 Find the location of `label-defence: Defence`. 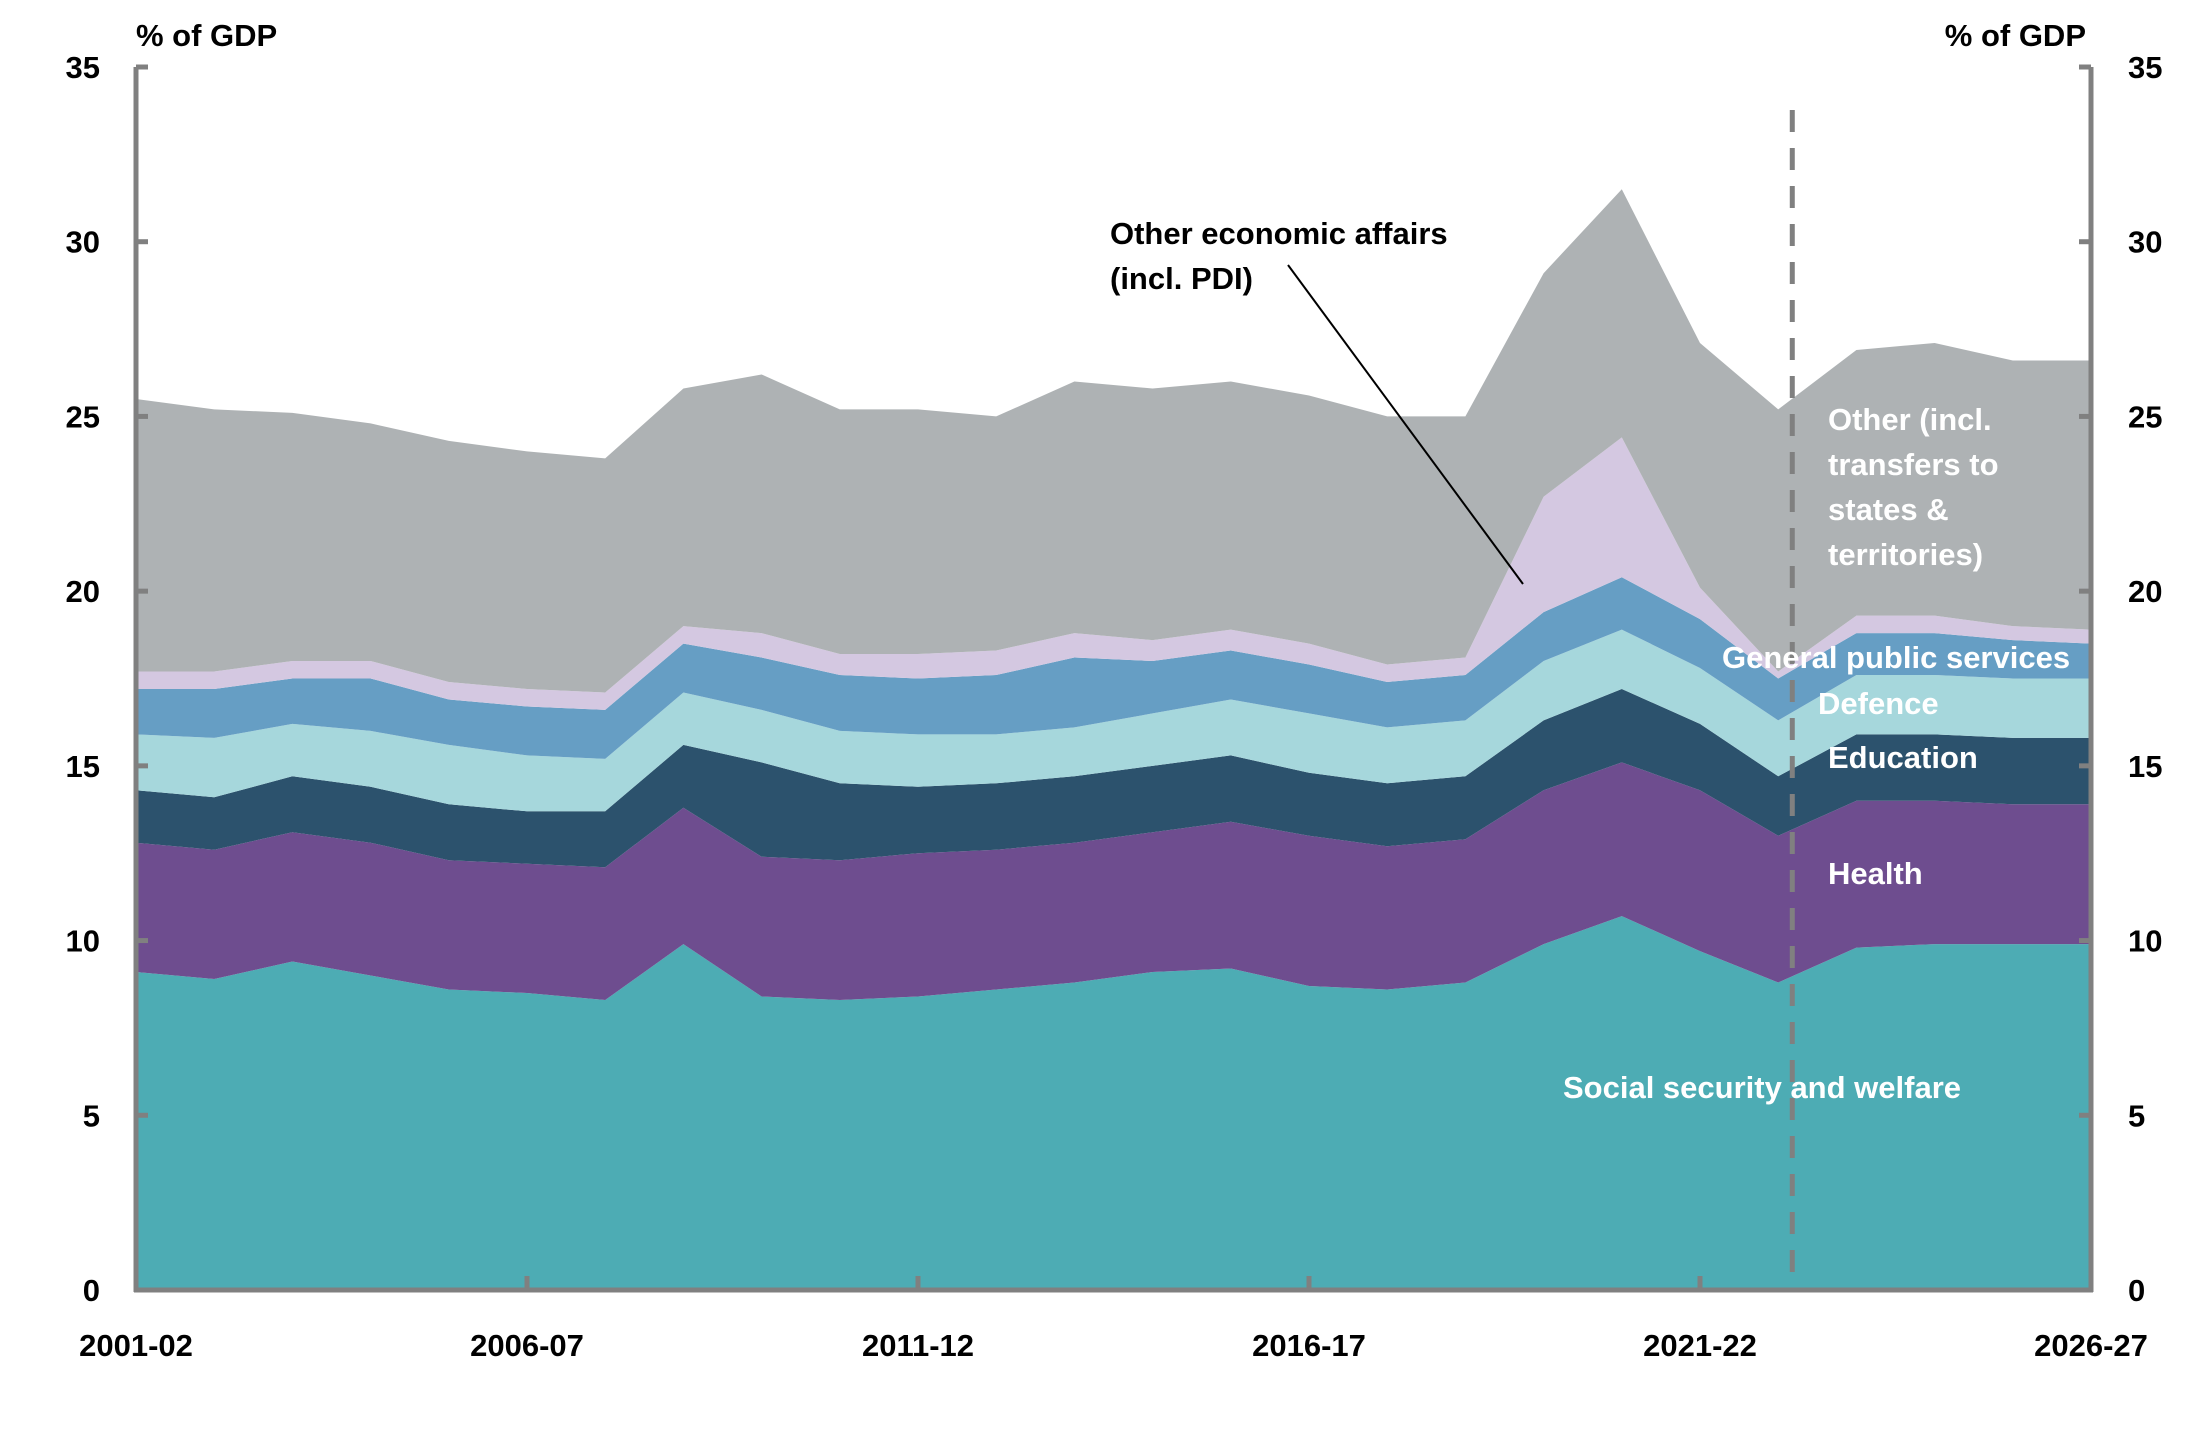

label-defence: Defence is located at coordinates (1878, 703).